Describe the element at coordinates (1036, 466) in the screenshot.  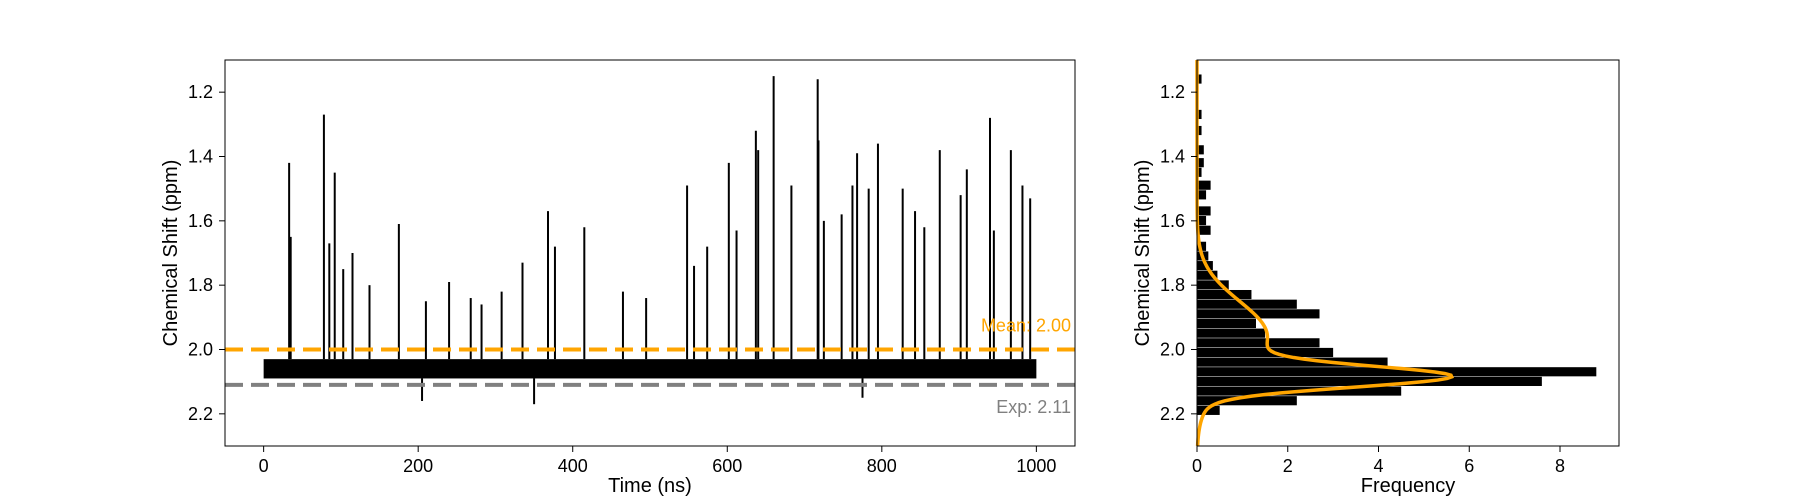
I see `x-tick-label: 1000` at that location.